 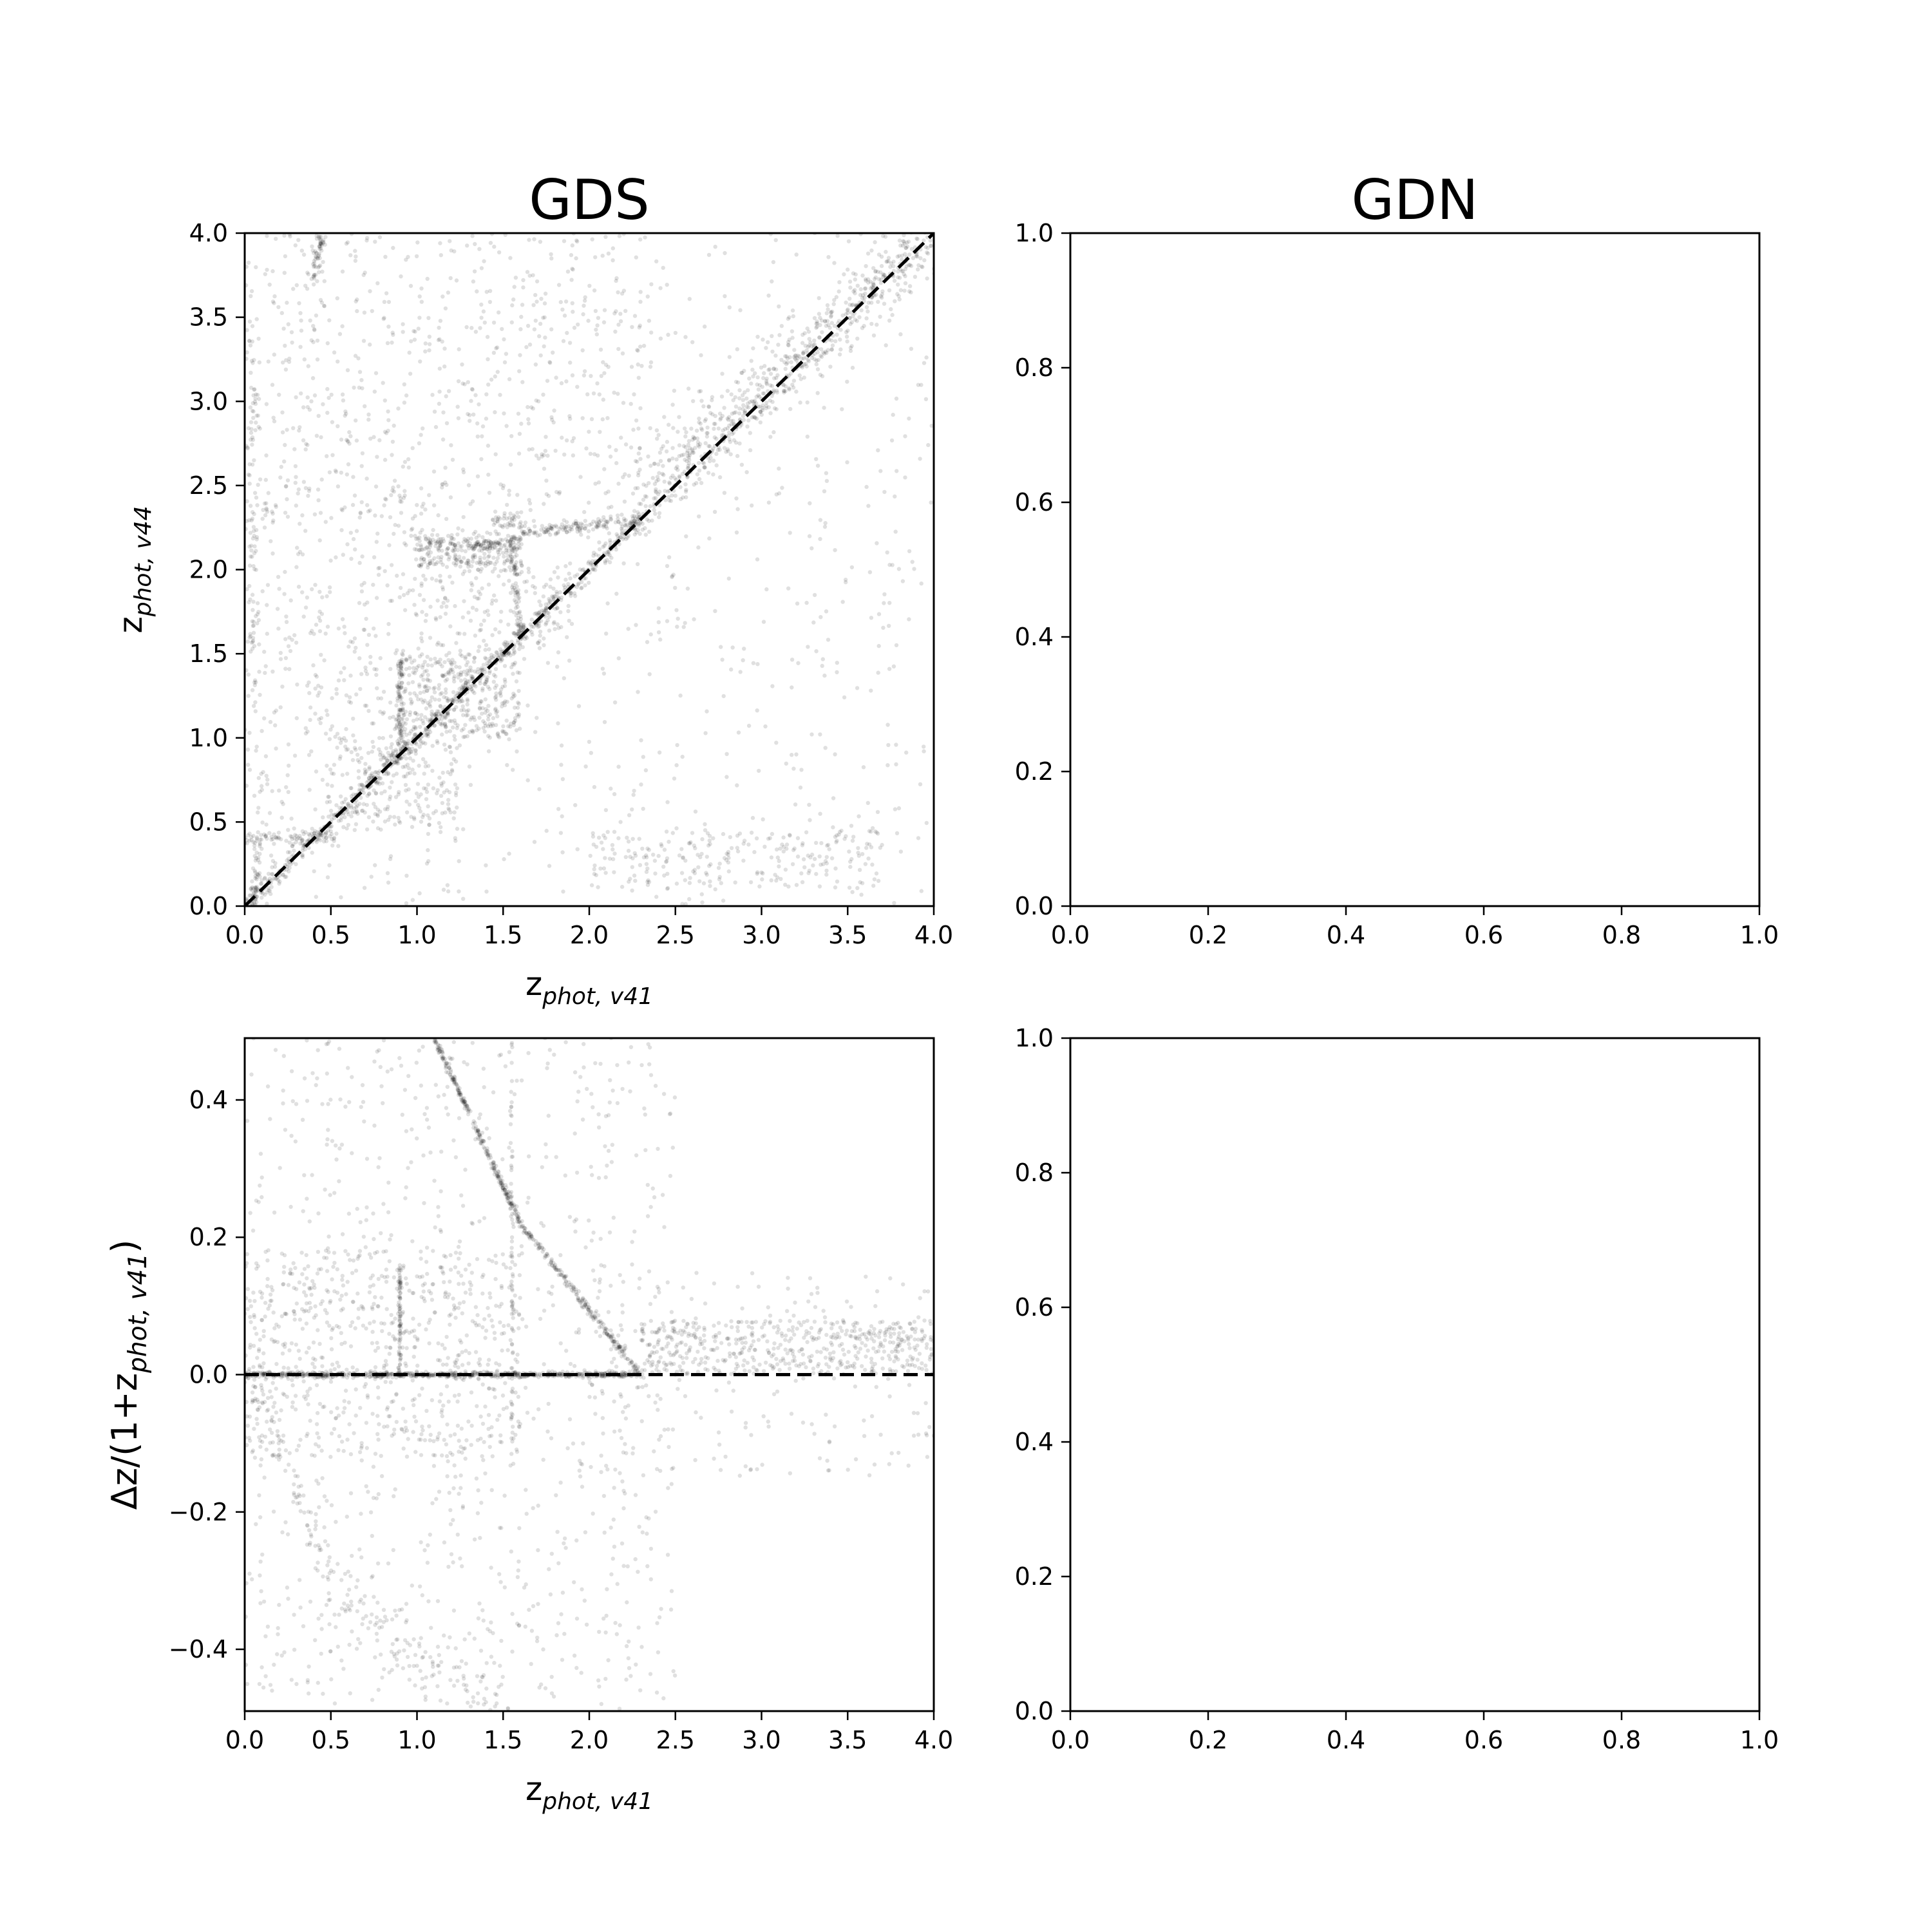 What do you see at coordinates (934, 935) in the screenshot?
I see `x-tick-label: 4.0` at bounding box center [934, 935].